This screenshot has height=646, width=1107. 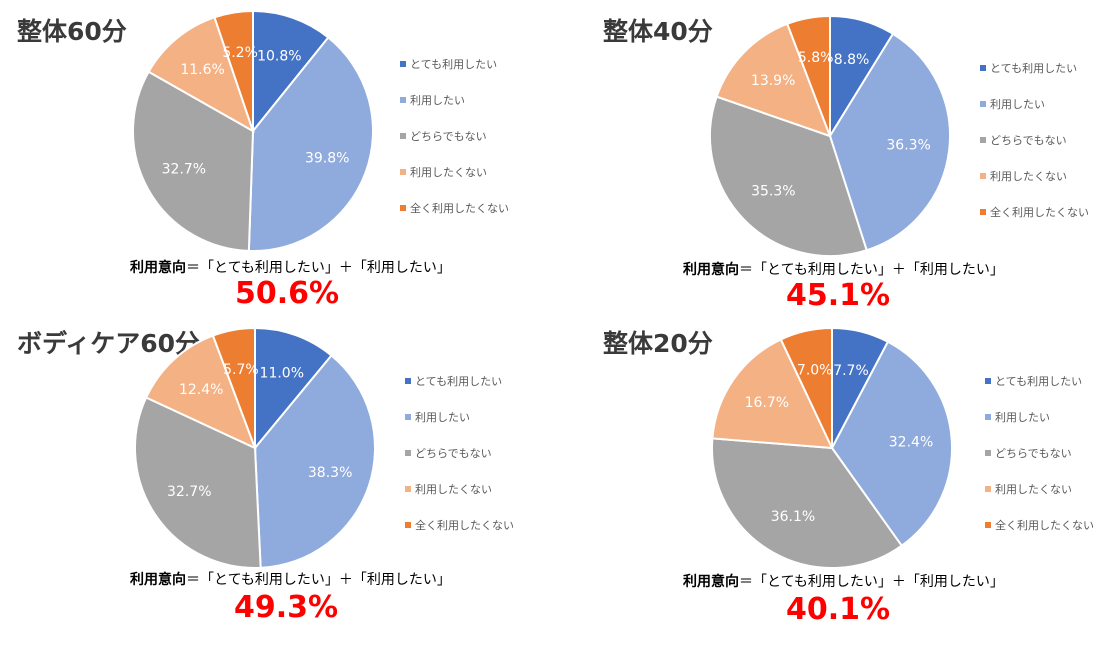 What do you see at coordinates (658, 31) in the screenshot?
I see `chart-title: 整体40分` at bounding box center [658, 31].